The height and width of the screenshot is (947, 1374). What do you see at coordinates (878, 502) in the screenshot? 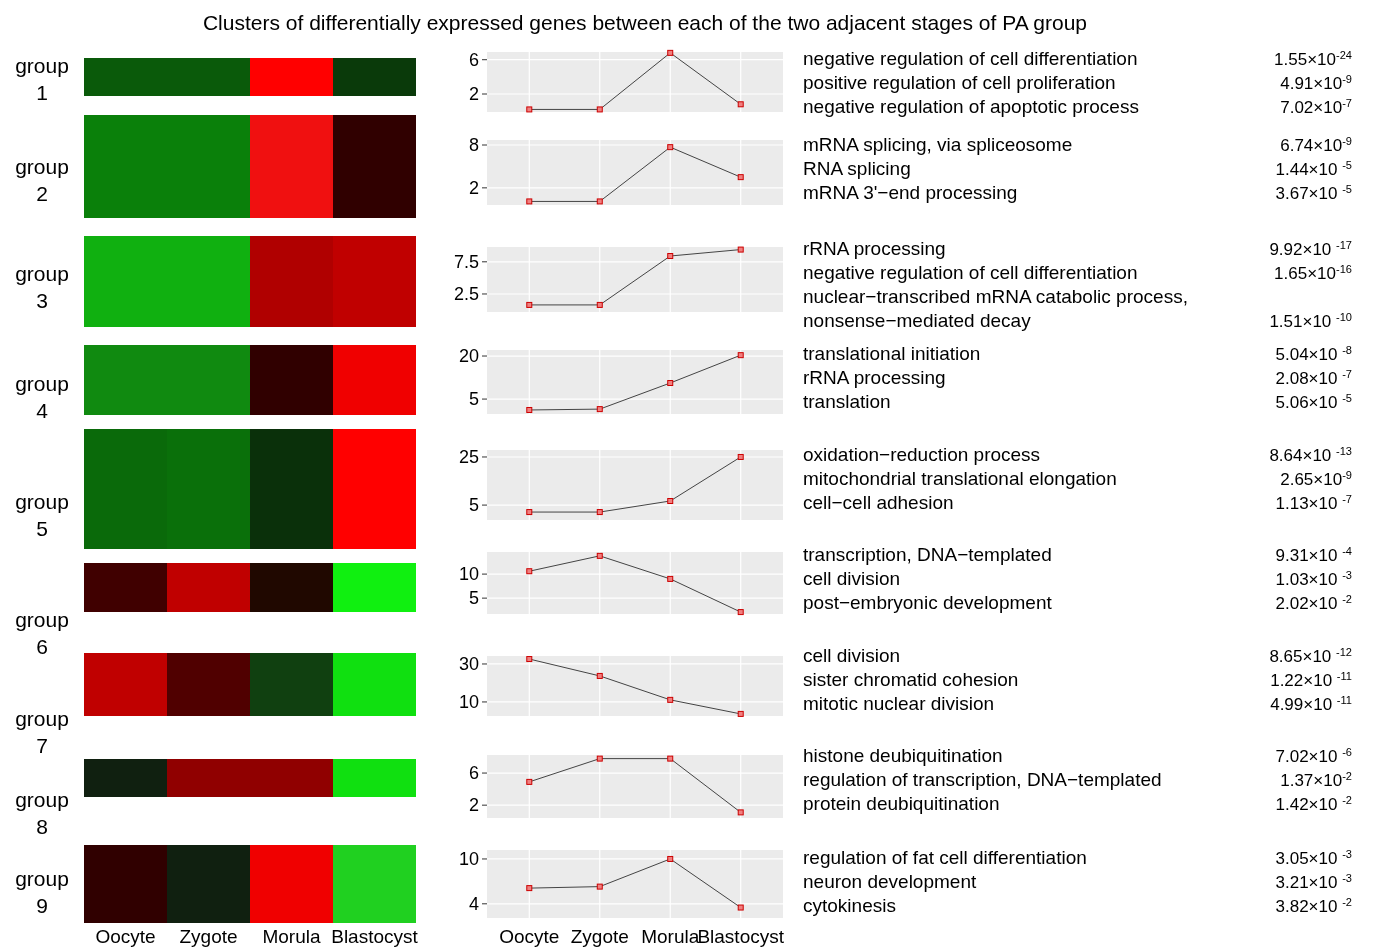
I see `text: cell−cell adhesion` at bounding box center [878, 502].